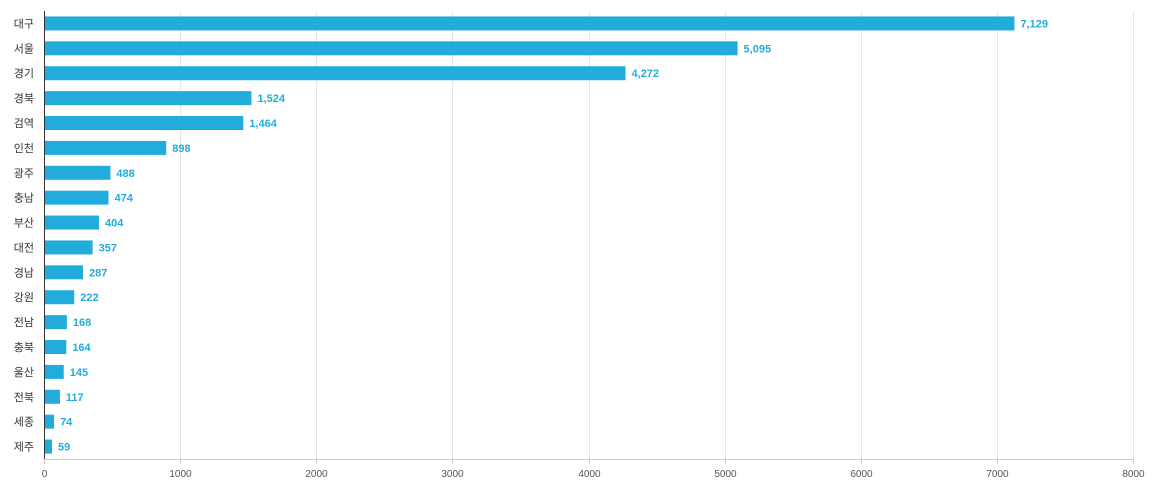 The image size is (1161, 496). What do you see at coordinates (64, 448) in the screenshot?
I see `data-label: 59` at bounding box center [64, 448].